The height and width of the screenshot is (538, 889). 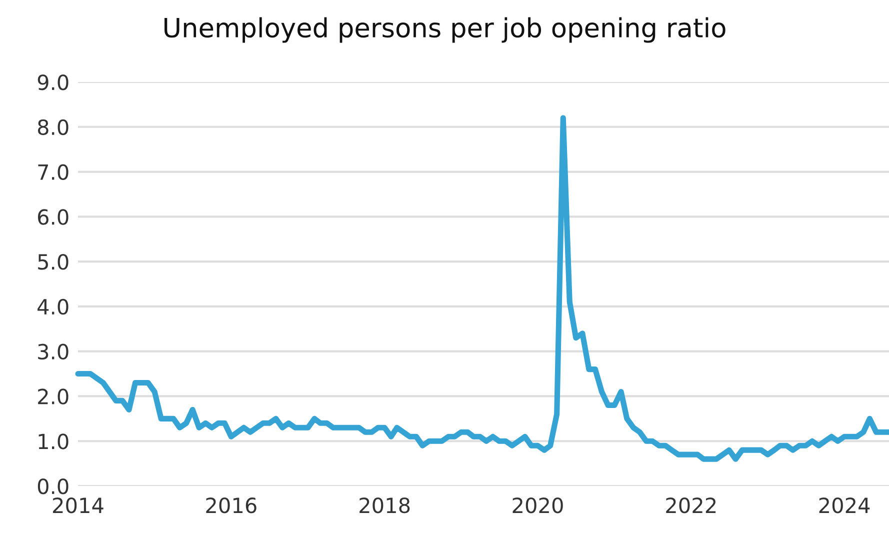 What do you see at coordinates (445, 30) in the screenshot?
I see `chart-title: Unemployed persons per job opening ratio` at bounding box center [445, 30].